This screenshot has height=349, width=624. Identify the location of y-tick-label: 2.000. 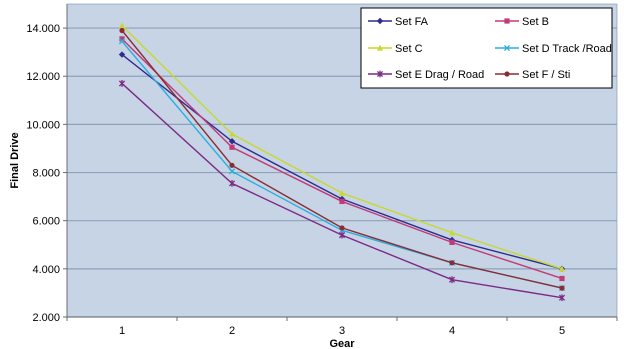
(46, 318).